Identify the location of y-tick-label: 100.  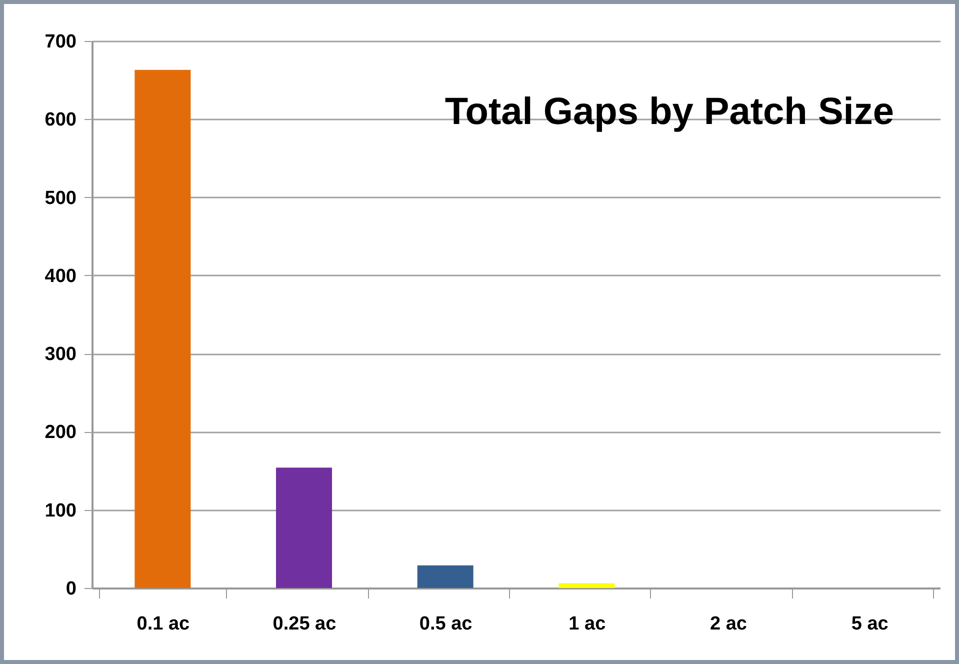
(60, 511).